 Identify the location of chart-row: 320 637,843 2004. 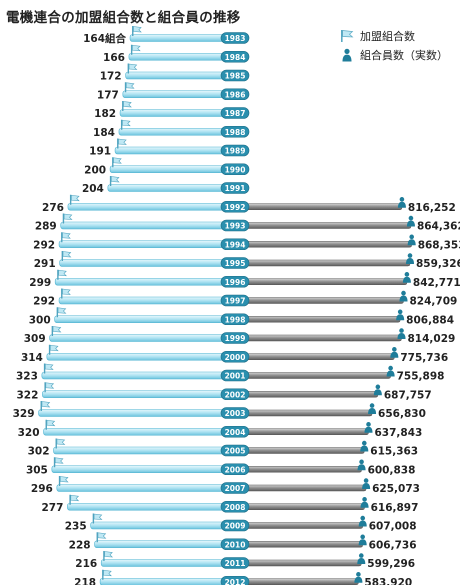
(220, 429).